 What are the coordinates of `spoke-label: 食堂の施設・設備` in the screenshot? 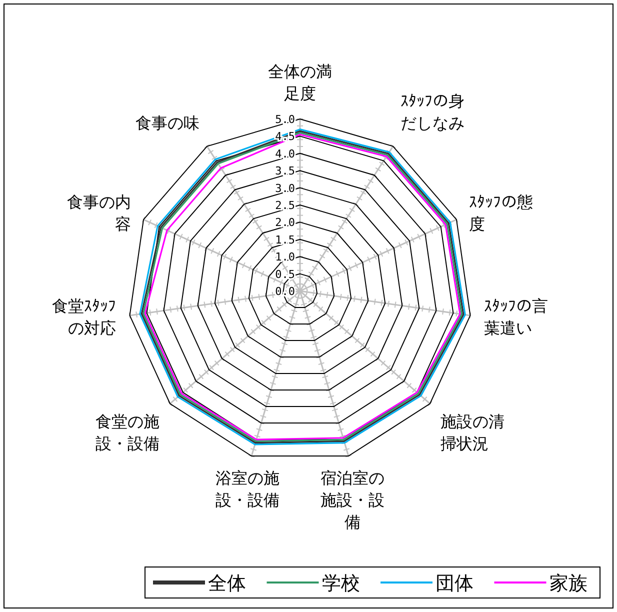 It's located at (127, 432).